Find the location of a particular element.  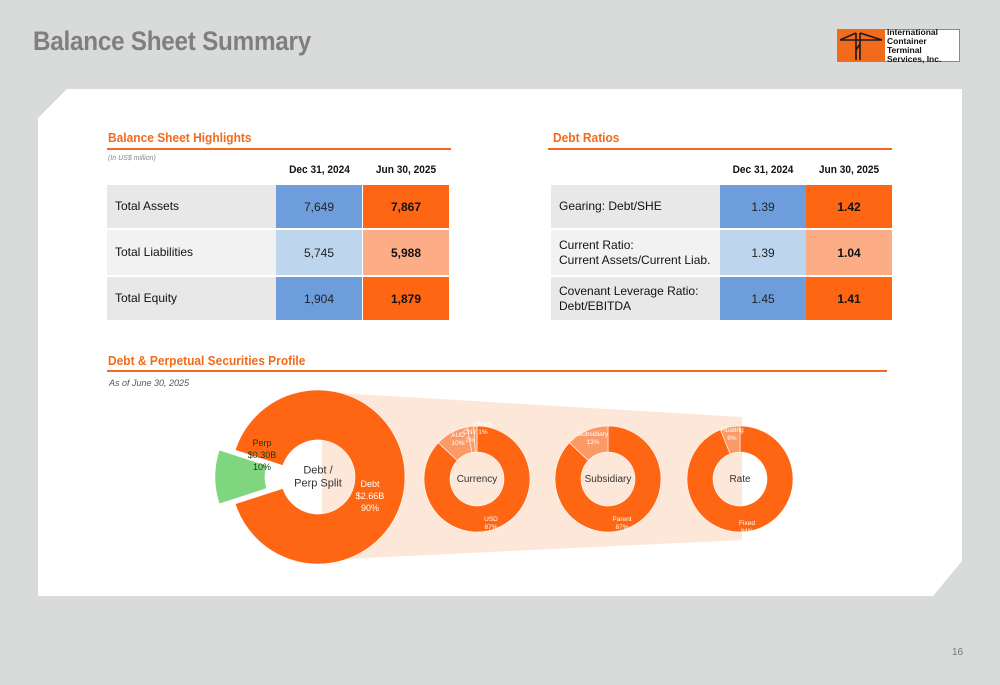

ratios-label-line: Gearing: Debt/SHE is located at coordinates (610, 206).